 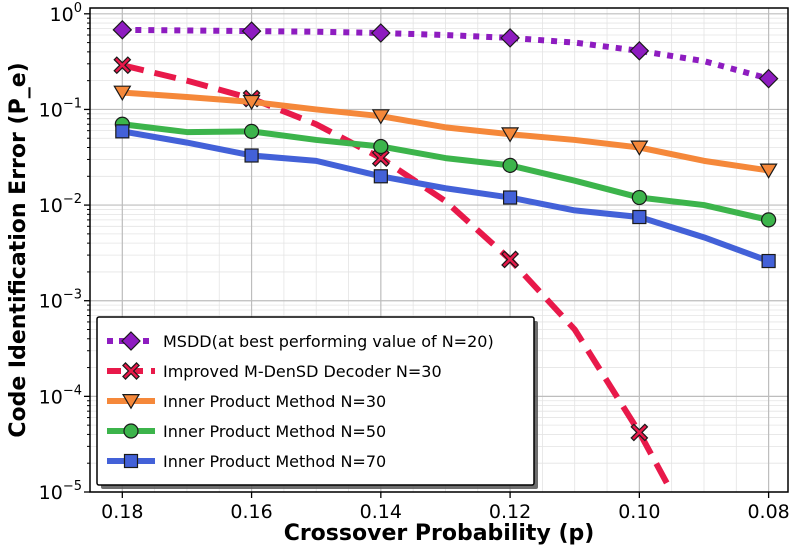 I want to click on y-tick-label: 10⁻¹, so click(x=60, y=108).